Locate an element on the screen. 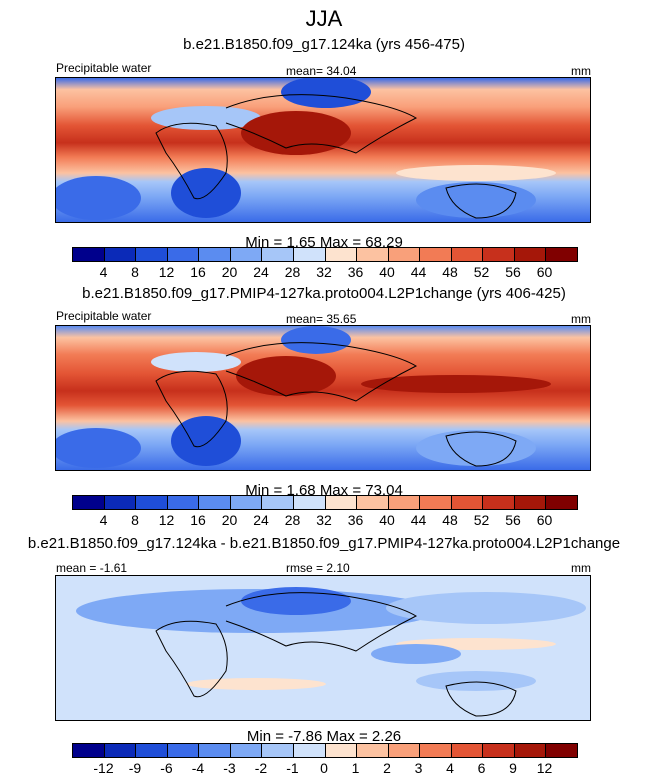 The width and height of the screenshot is (648, 779). colorbar-tick-label: -9 is located at coordinates (135, 768).